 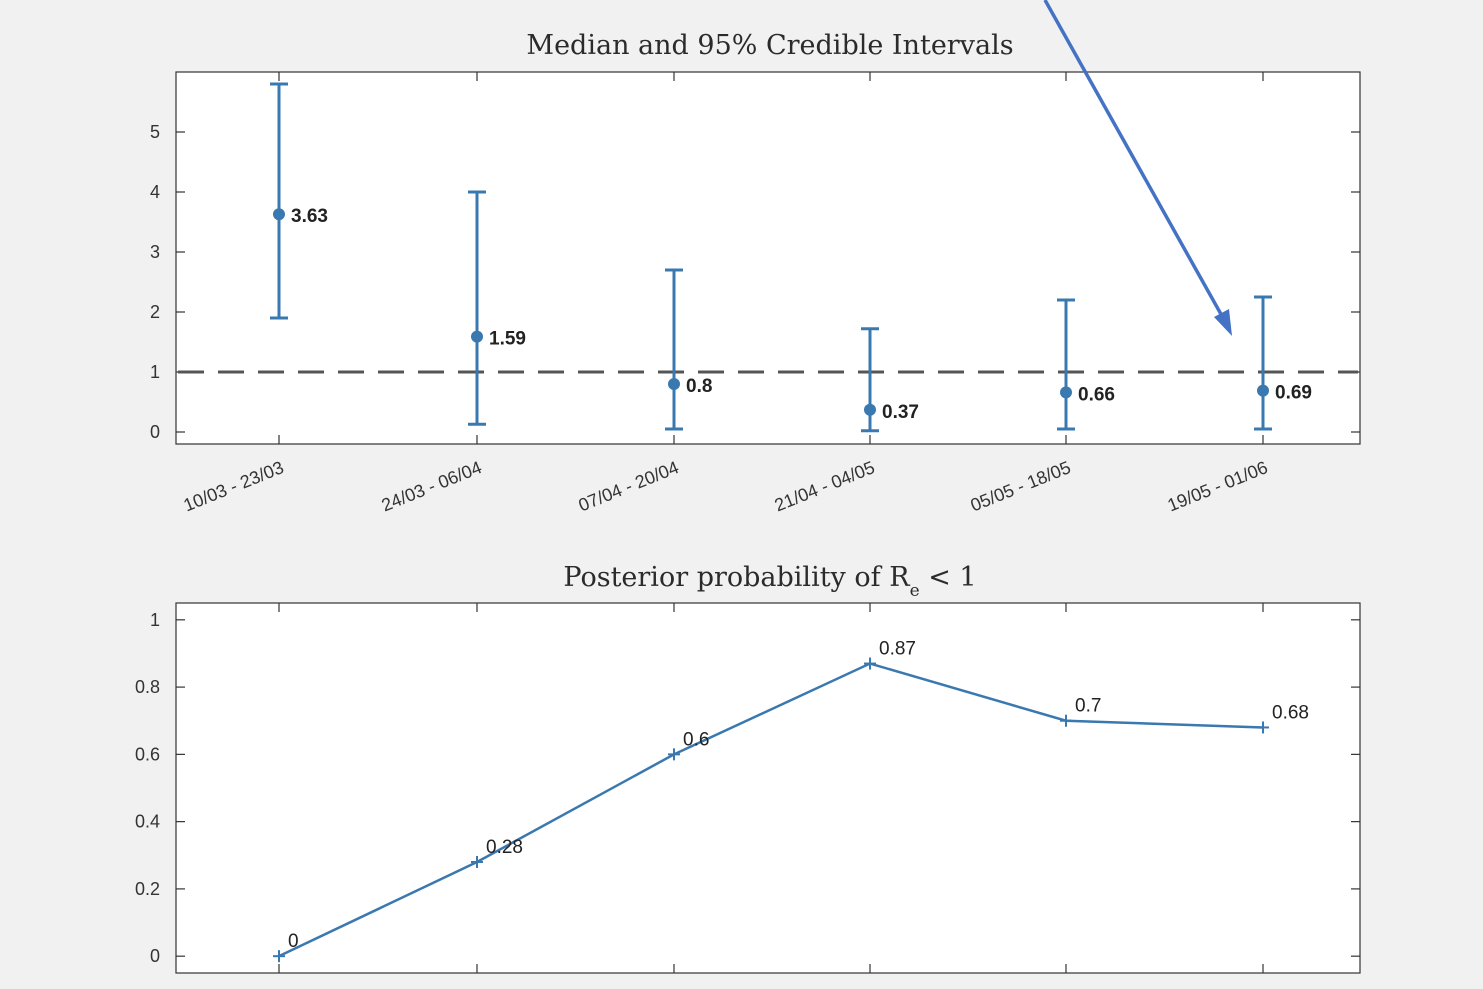 I want to click on median-label: 0.69, so click(x=1293, y=393).